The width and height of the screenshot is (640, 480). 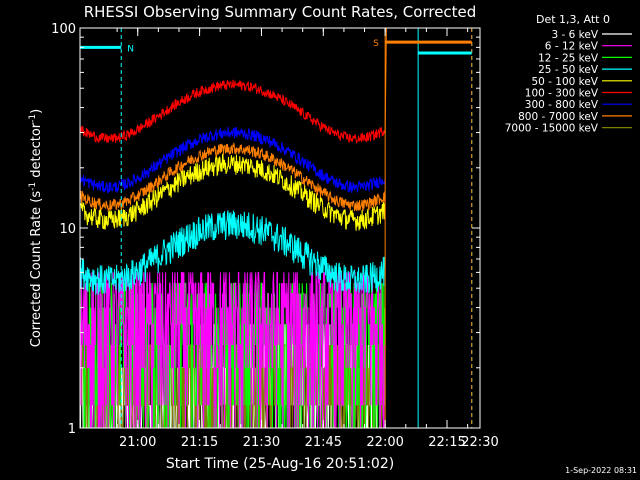 I want to click on night-label: N, so click(x=130, y=49).